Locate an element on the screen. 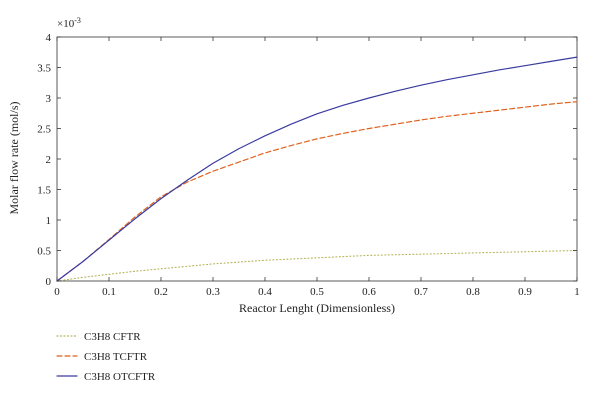  x-tick-label: 0.5 is located at coordinates (317, 292).